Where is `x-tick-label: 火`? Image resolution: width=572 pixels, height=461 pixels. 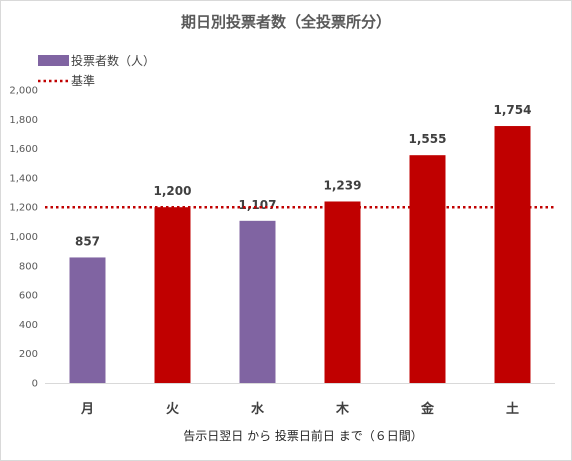
x-tick-label: 火 is located at coordinates (173, 409).